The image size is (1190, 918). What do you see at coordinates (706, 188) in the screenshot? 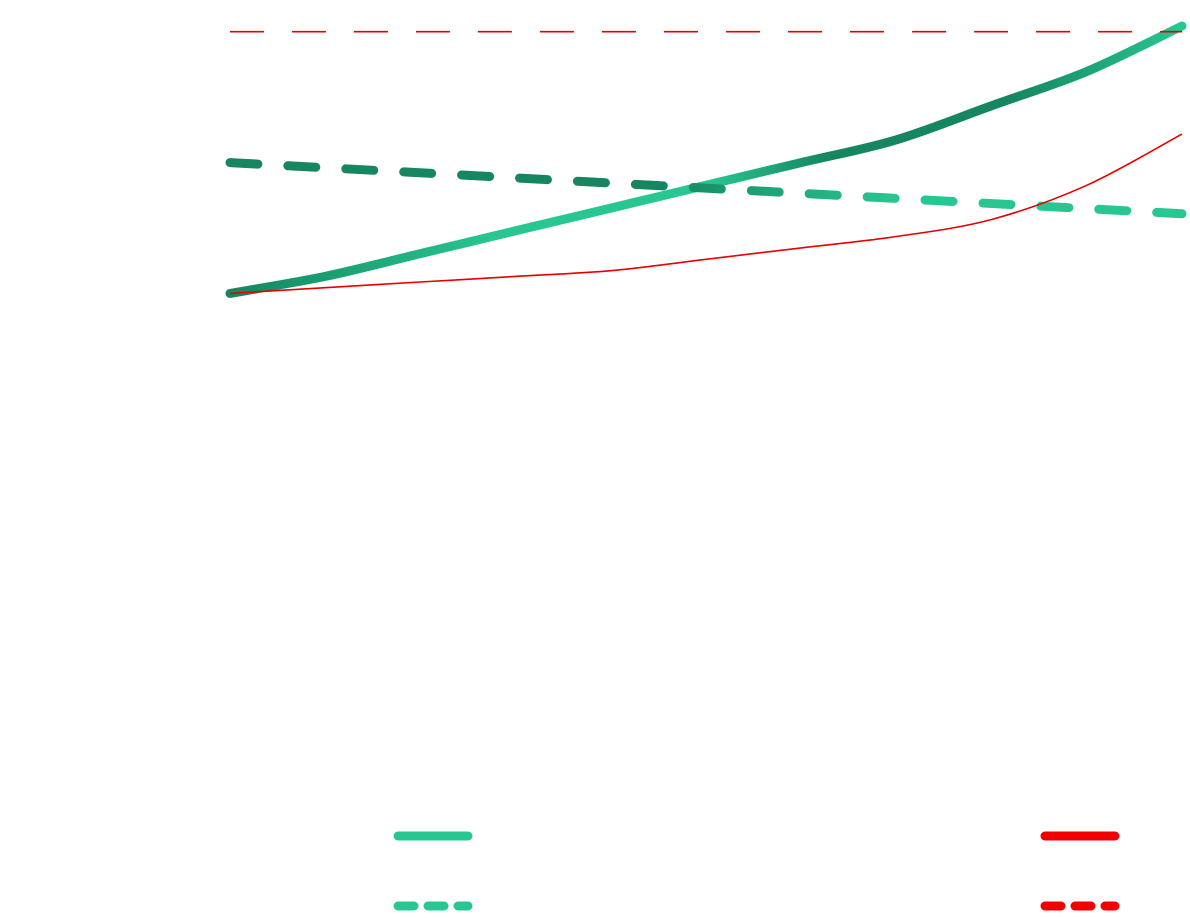
I see `series-line-green-dashed` at bounding box center [706, 188].